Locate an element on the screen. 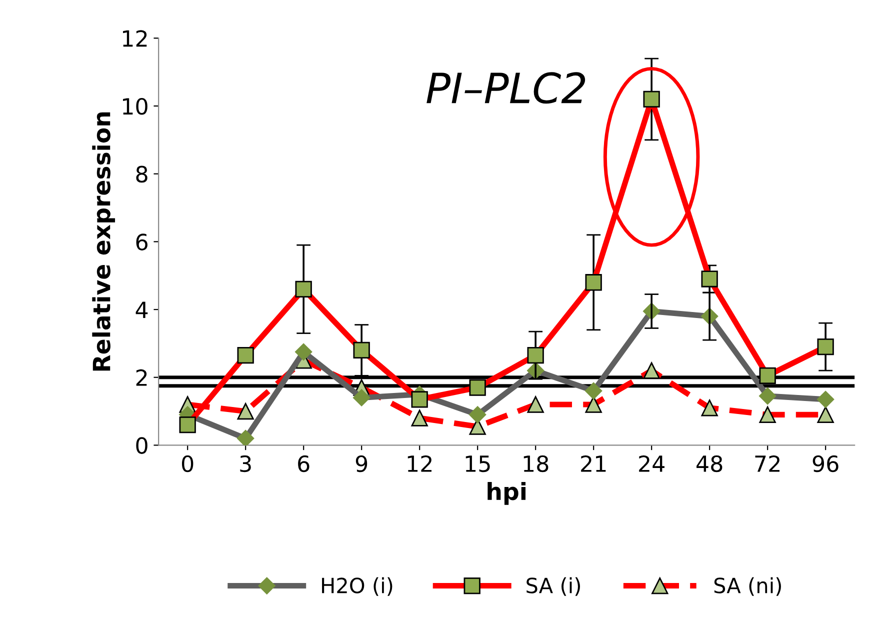  x-tick-label: 96 is located at coordinates (825, 463).